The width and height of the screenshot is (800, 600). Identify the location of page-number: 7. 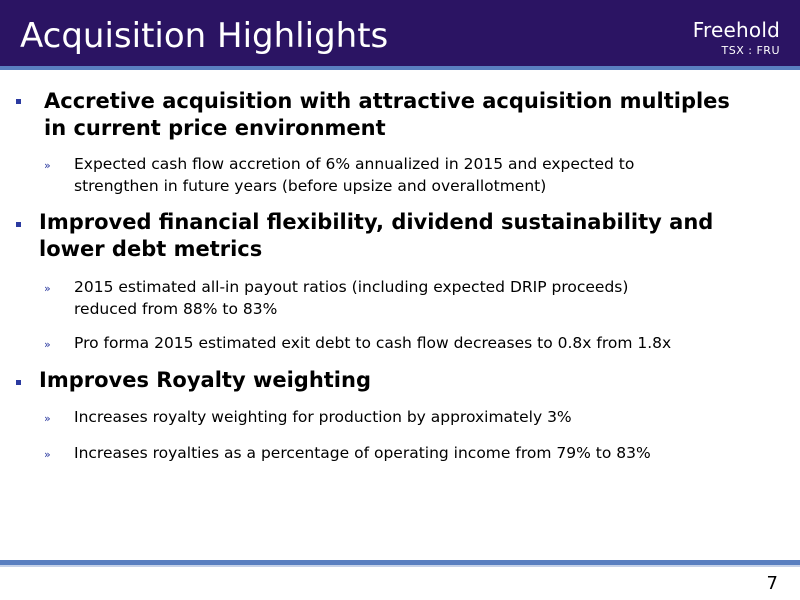
(772, 583).